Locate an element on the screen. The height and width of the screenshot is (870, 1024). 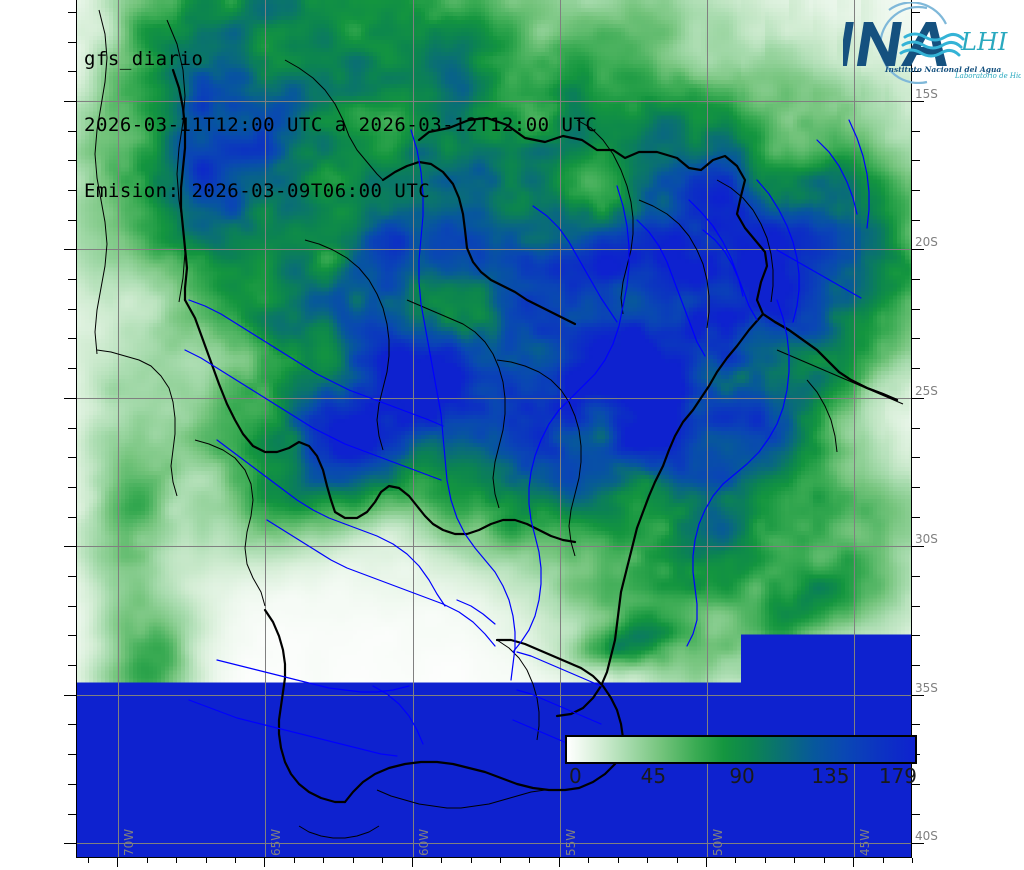
y-axis-label: 40S is located at coordinates (926, 836).